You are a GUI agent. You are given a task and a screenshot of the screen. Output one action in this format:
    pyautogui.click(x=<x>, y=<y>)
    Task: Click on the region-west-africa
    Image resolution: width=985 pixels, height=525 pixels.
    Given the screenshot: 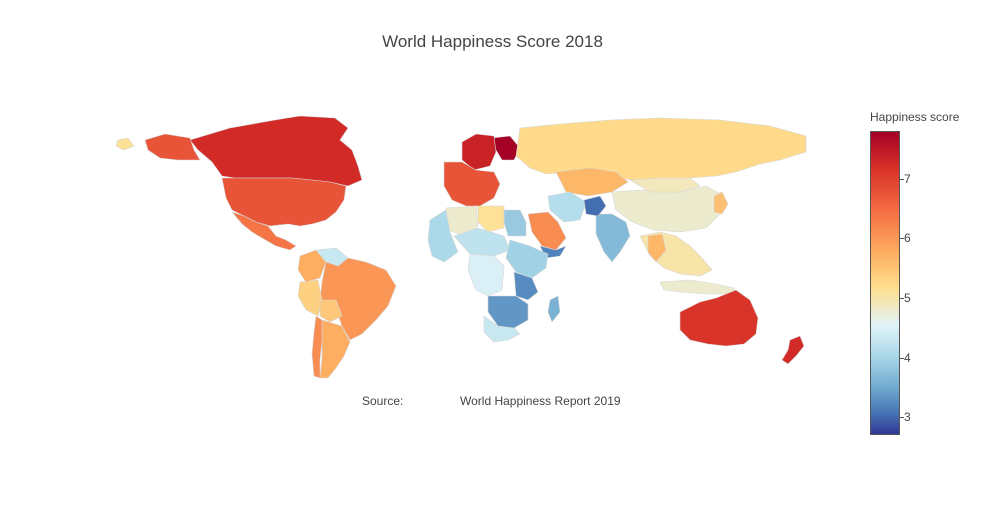 What is the action you would take?
    pyautogui.click(x=443, y=236)
    